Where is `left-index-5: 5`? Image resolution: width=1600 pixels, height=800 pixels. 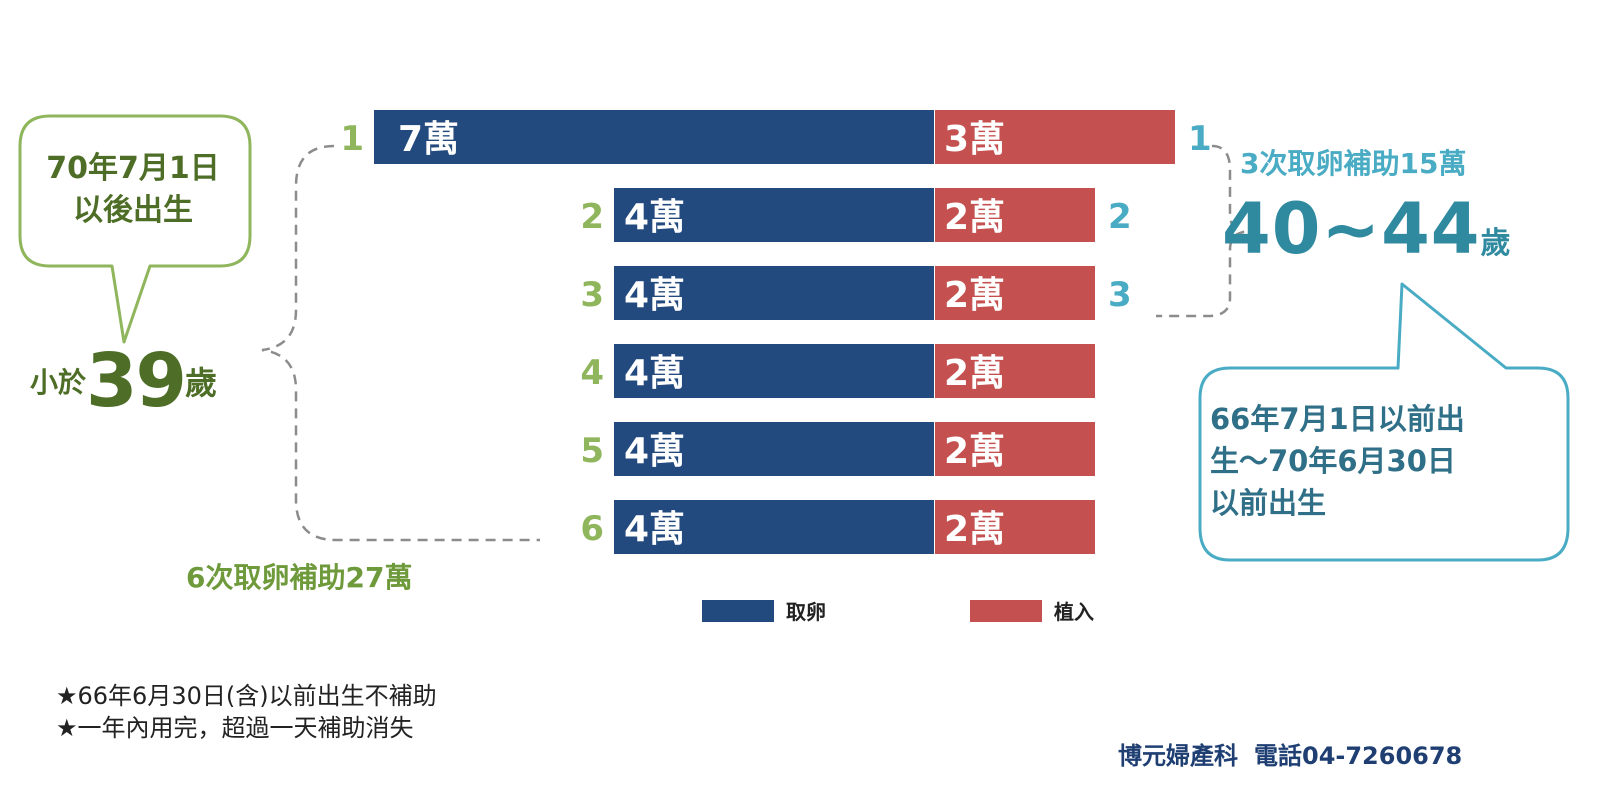
left-index-5: 5 is located at coordinates (592, 451).